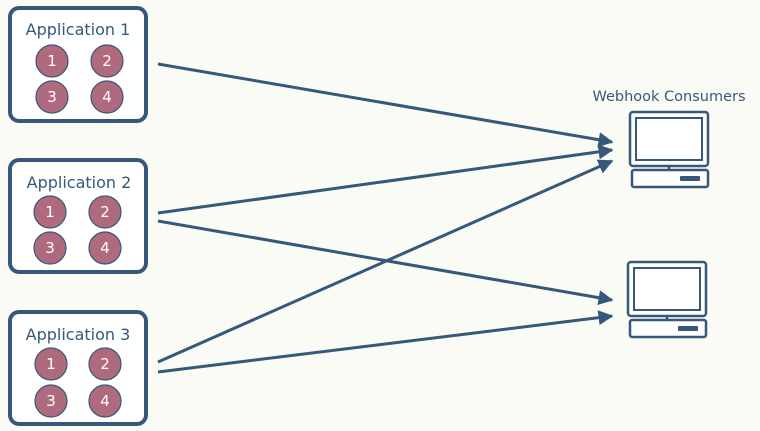 This screenshot has width=760, height=431. I want to click on application-title: Application 2, so click(79, 182).